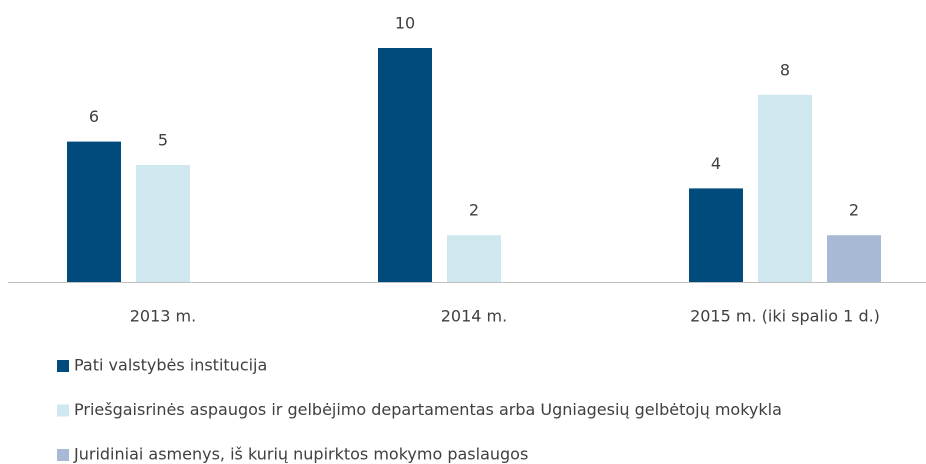 This screenshot has height=464, width=926. Describe the element at coordinates (163, 140) in the screenshot. I see `data-label: 5` at that location.